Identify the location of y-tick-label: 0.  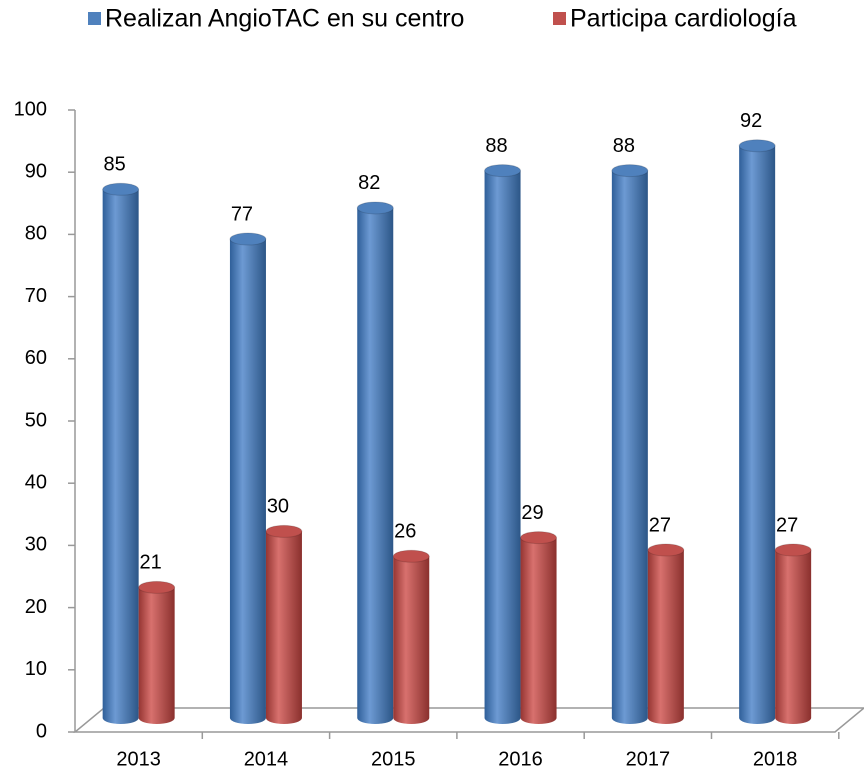
(41, 731).